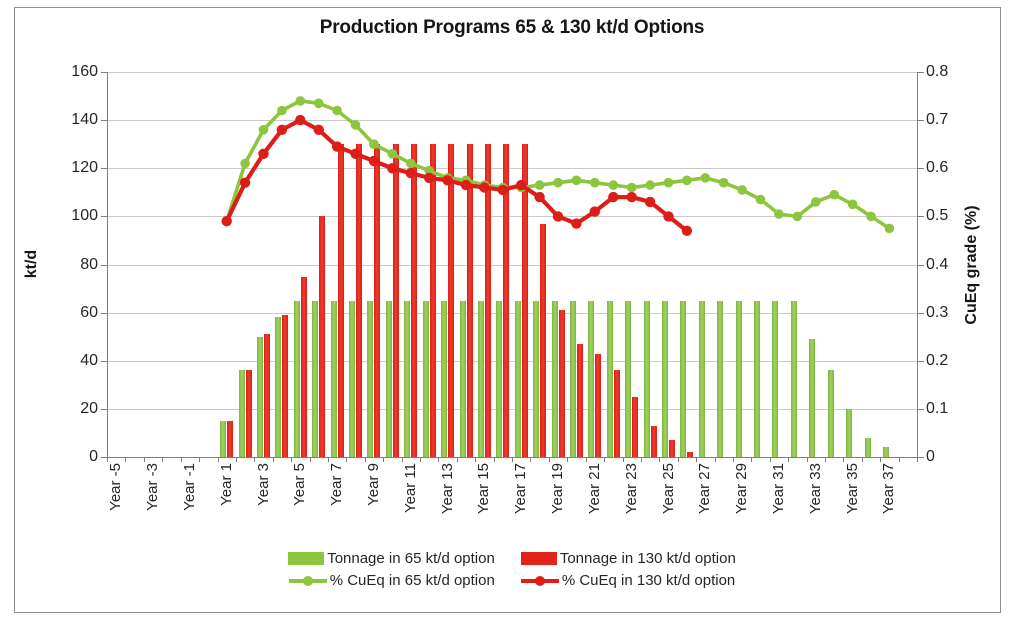 The image size is (1024, 624). What do you see at coordinates (815, 489) in the screenshot?
I see `x-axis-tick-label: Year 33` at bounding box center [815, 489].